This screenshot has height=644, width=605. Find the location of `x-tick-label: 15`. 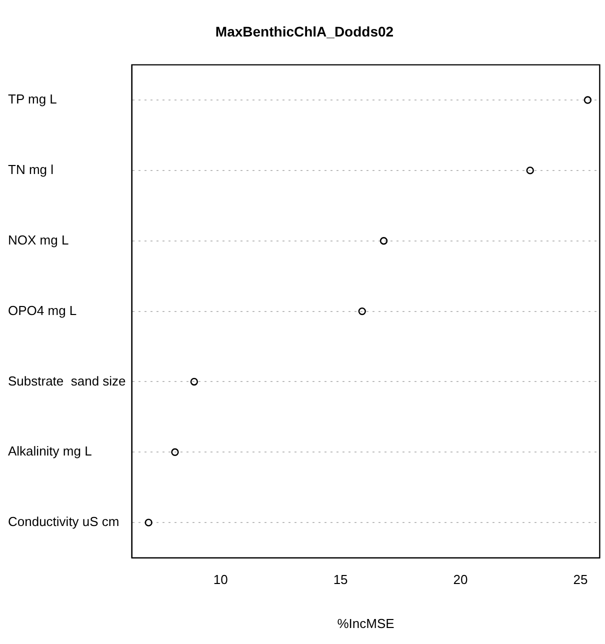

x-tick-label: 15 is located at coordinates (340, 580).